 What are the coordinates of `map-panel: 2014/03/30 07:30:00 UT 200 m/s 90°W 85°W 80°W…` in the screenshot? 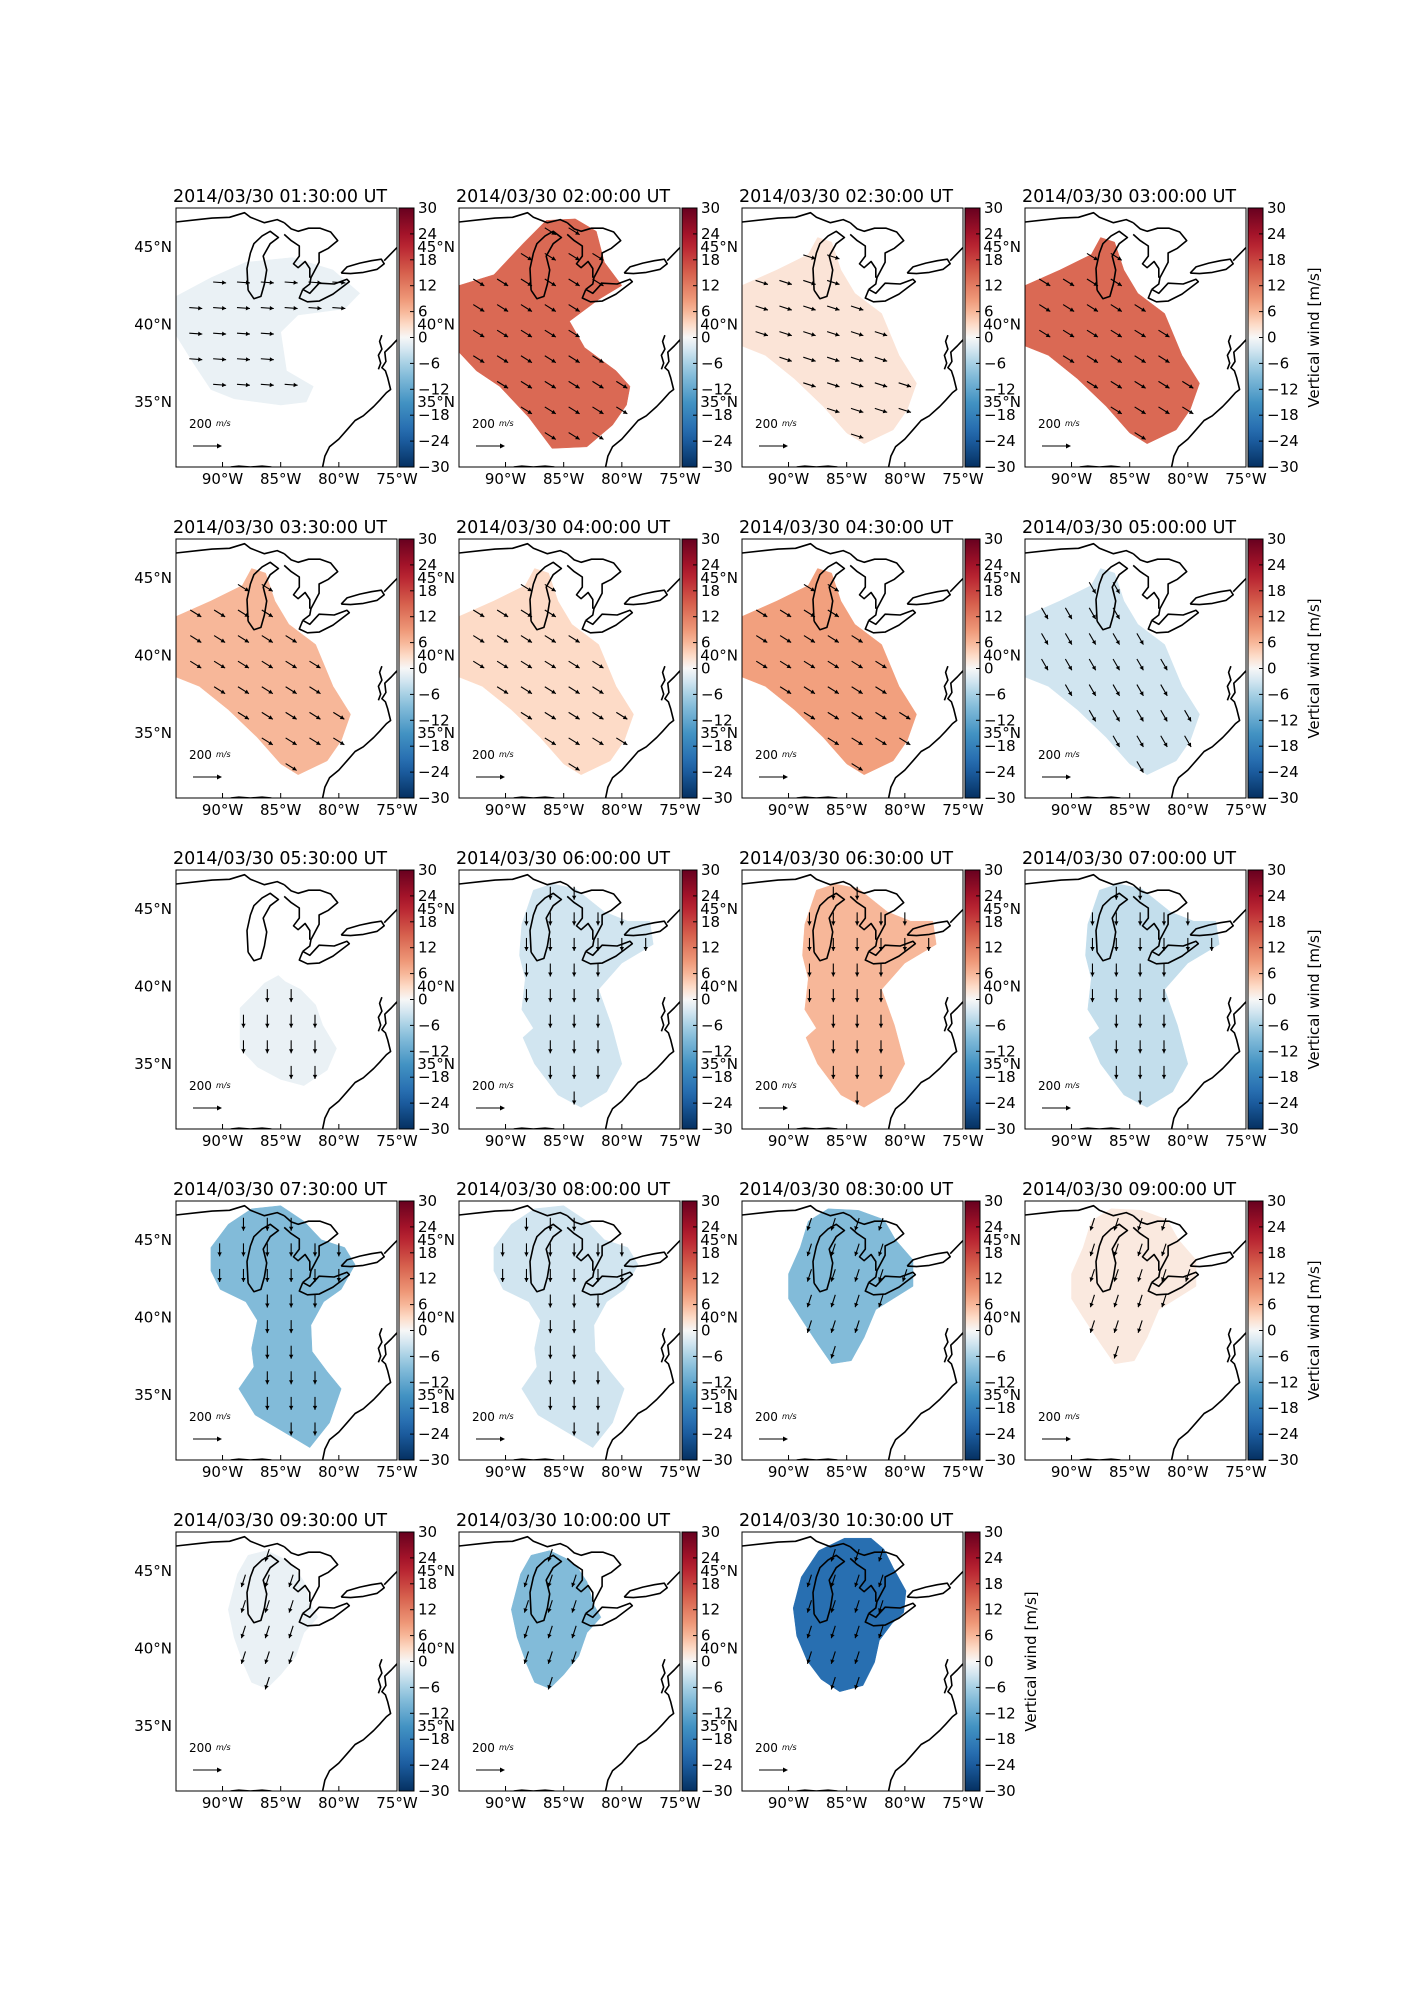 It's located at (291, 1330).